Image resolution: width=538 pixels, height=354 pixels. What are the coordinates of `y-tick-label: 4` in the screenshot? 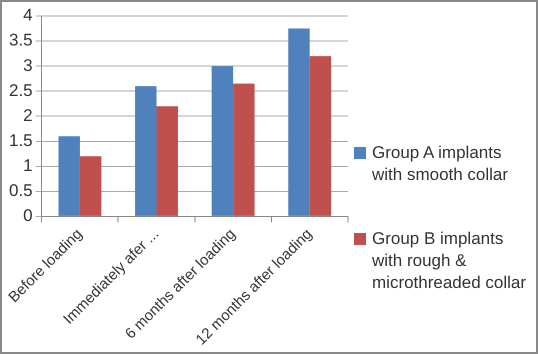 It's located at (28, 15).